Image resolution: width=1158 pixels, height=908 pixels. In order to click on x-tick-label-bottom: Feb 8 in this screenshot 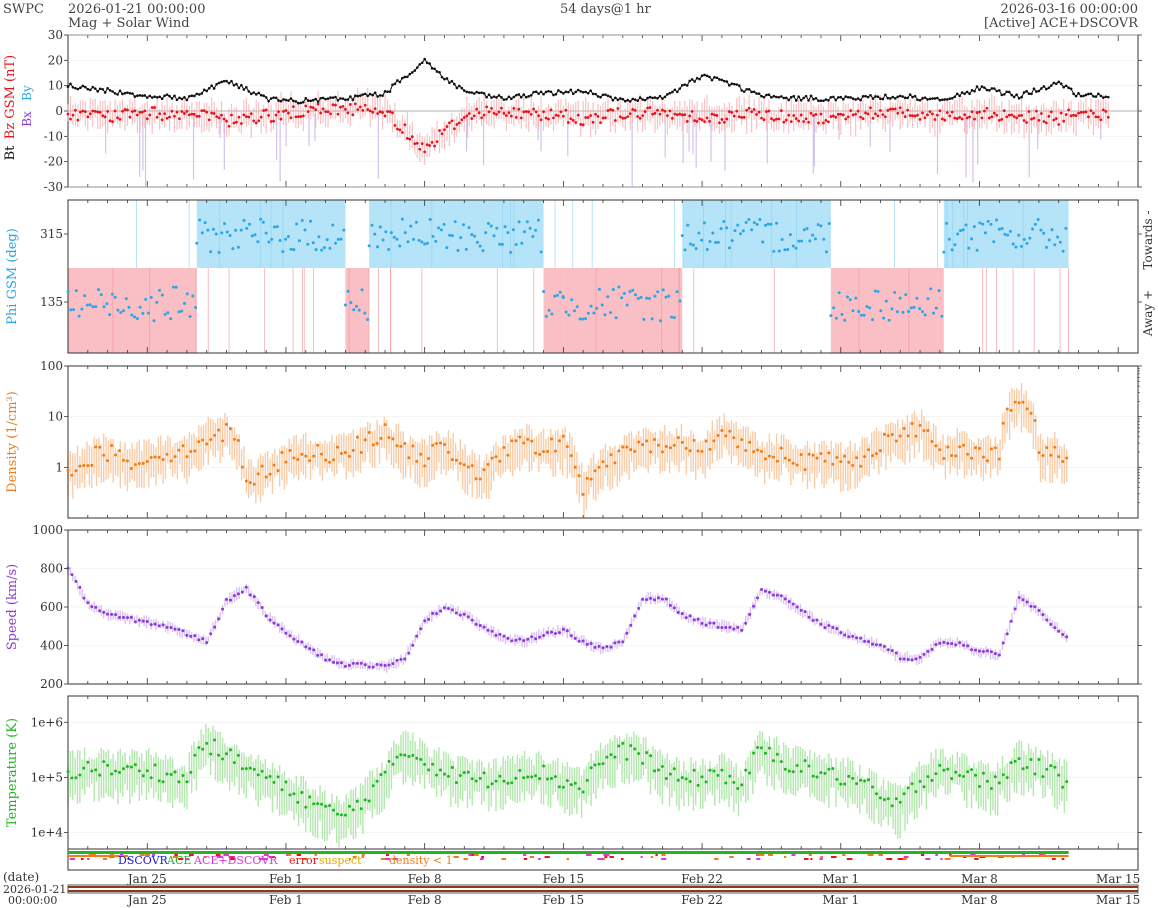, I will do `click(425, 900)`.